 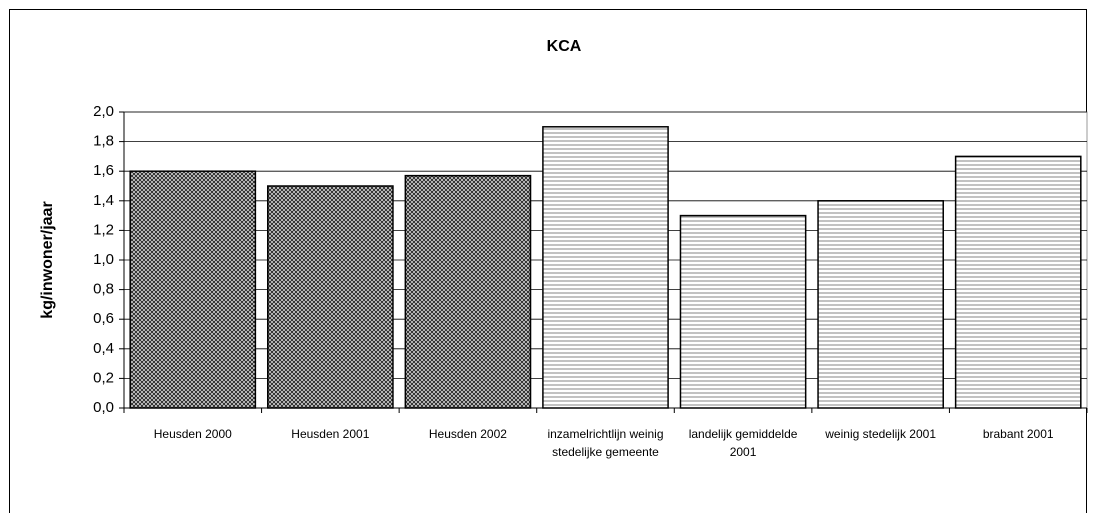 I want to click on y-tick-label: 0,0, so click(x=103, y=407).